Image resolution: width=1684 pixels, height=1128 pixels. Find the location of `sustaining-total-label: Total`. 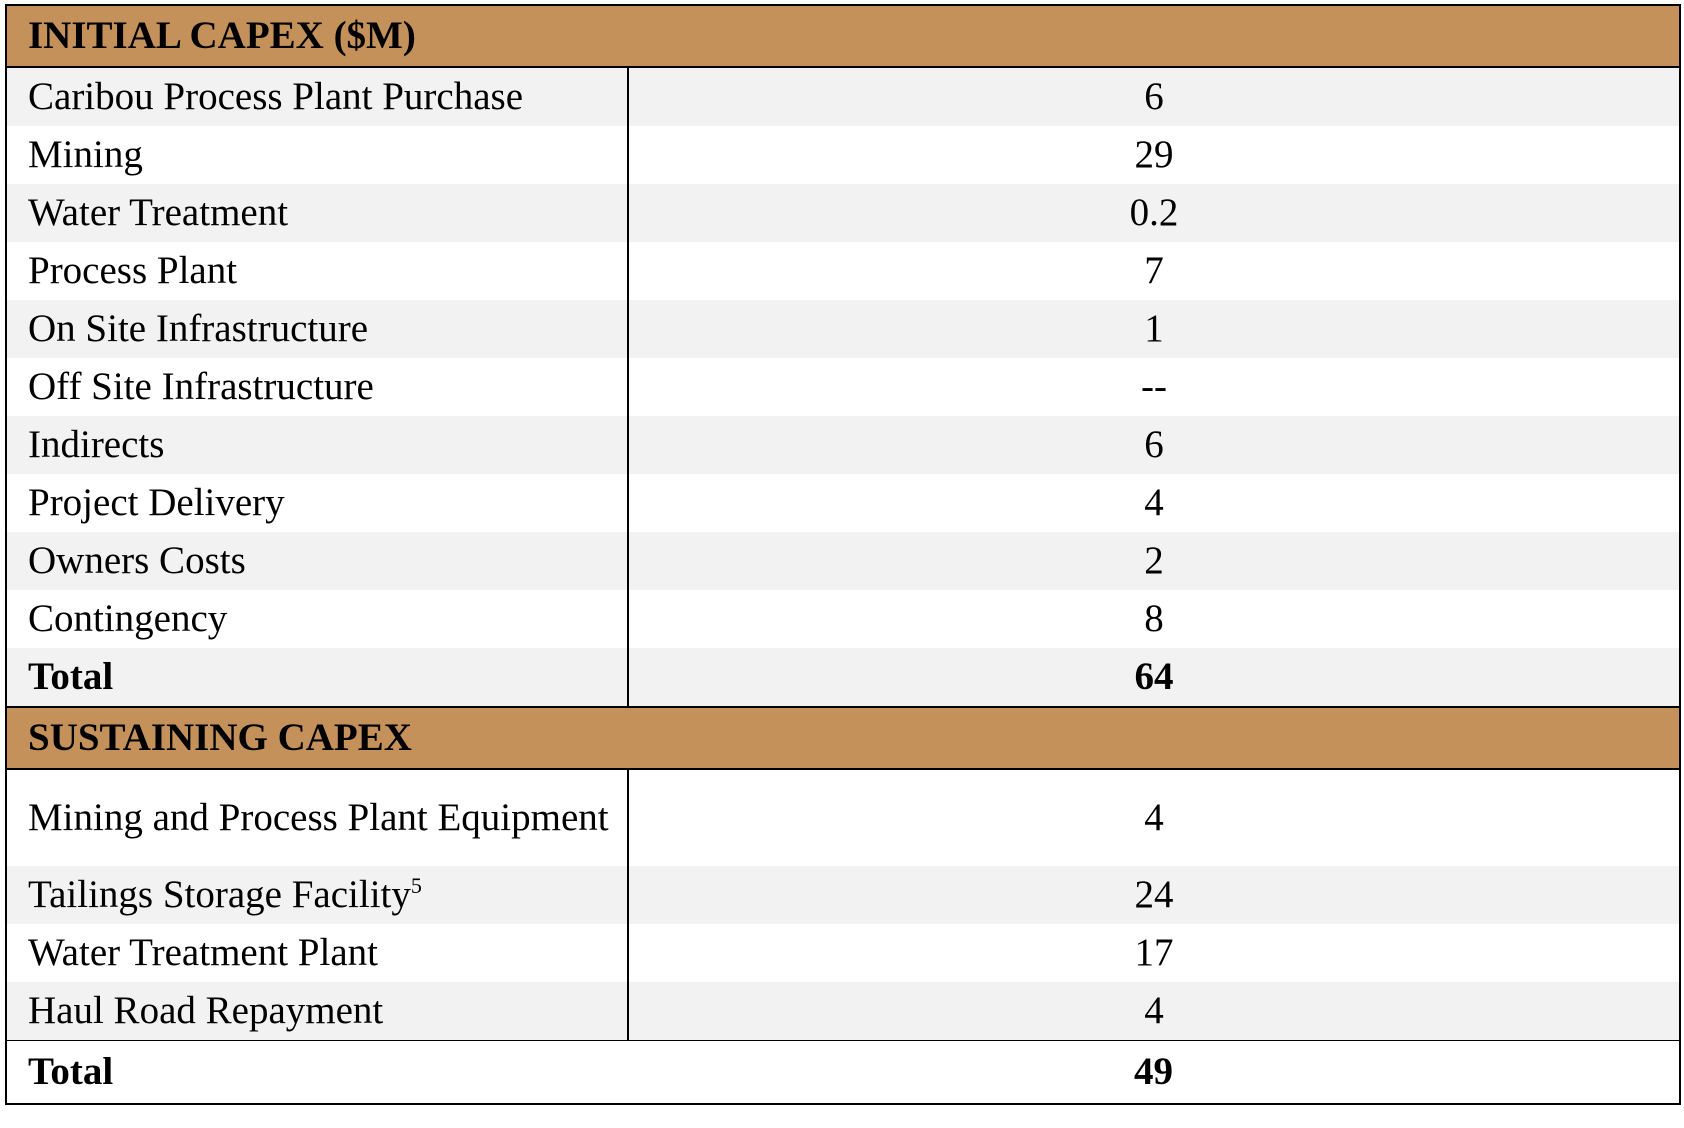

sustaining-total-label: Total is located at coordinates (316, 1072).